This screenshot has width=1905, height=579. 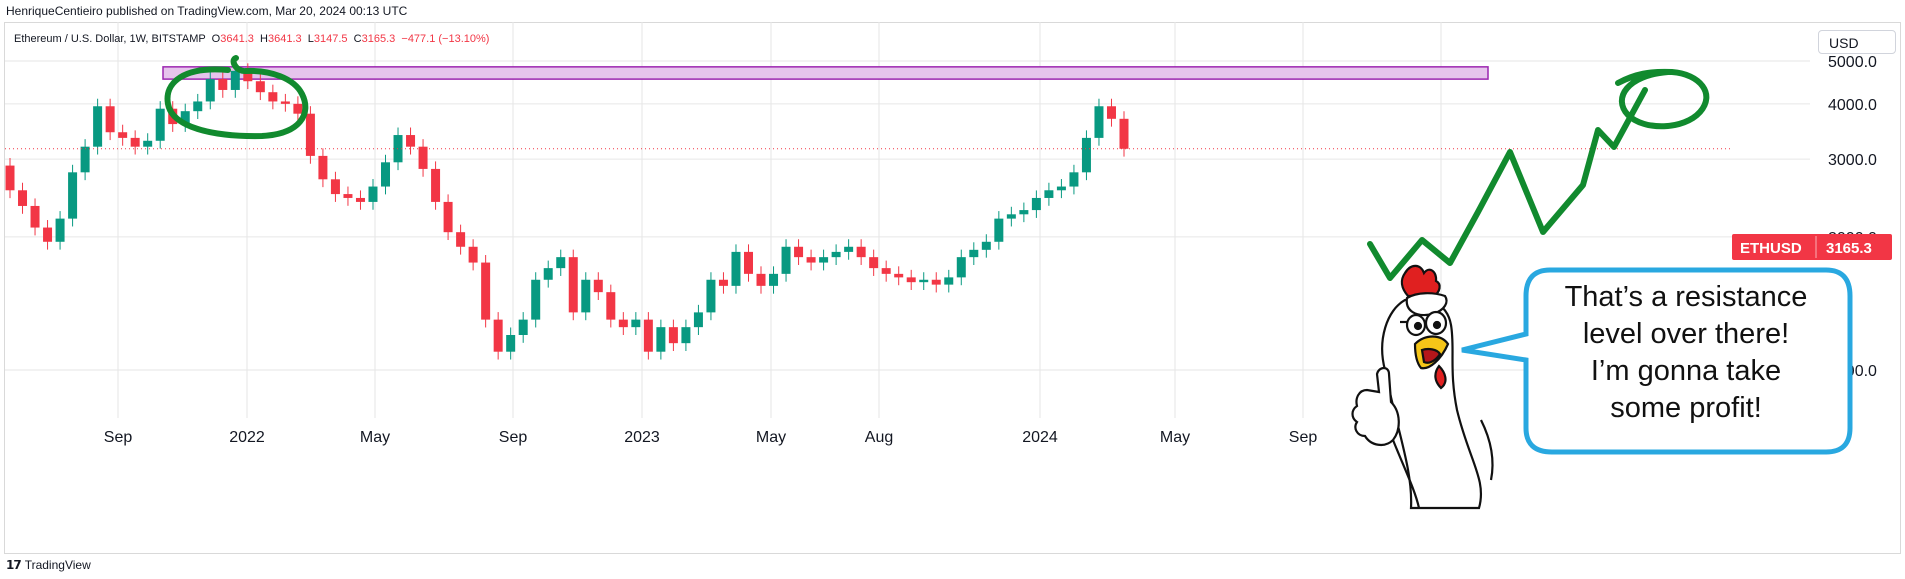 I want to click on legend-o-label: O, so click(x=216, y=39).